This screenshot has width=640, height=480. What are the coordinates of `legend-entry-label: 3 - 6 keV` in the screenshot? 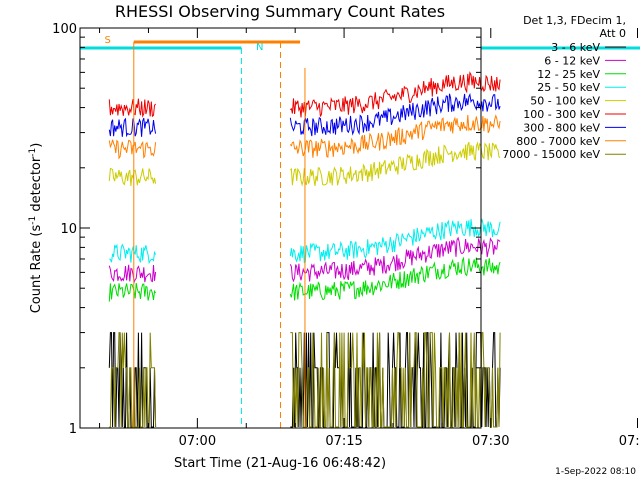 It's located at (575, 47).